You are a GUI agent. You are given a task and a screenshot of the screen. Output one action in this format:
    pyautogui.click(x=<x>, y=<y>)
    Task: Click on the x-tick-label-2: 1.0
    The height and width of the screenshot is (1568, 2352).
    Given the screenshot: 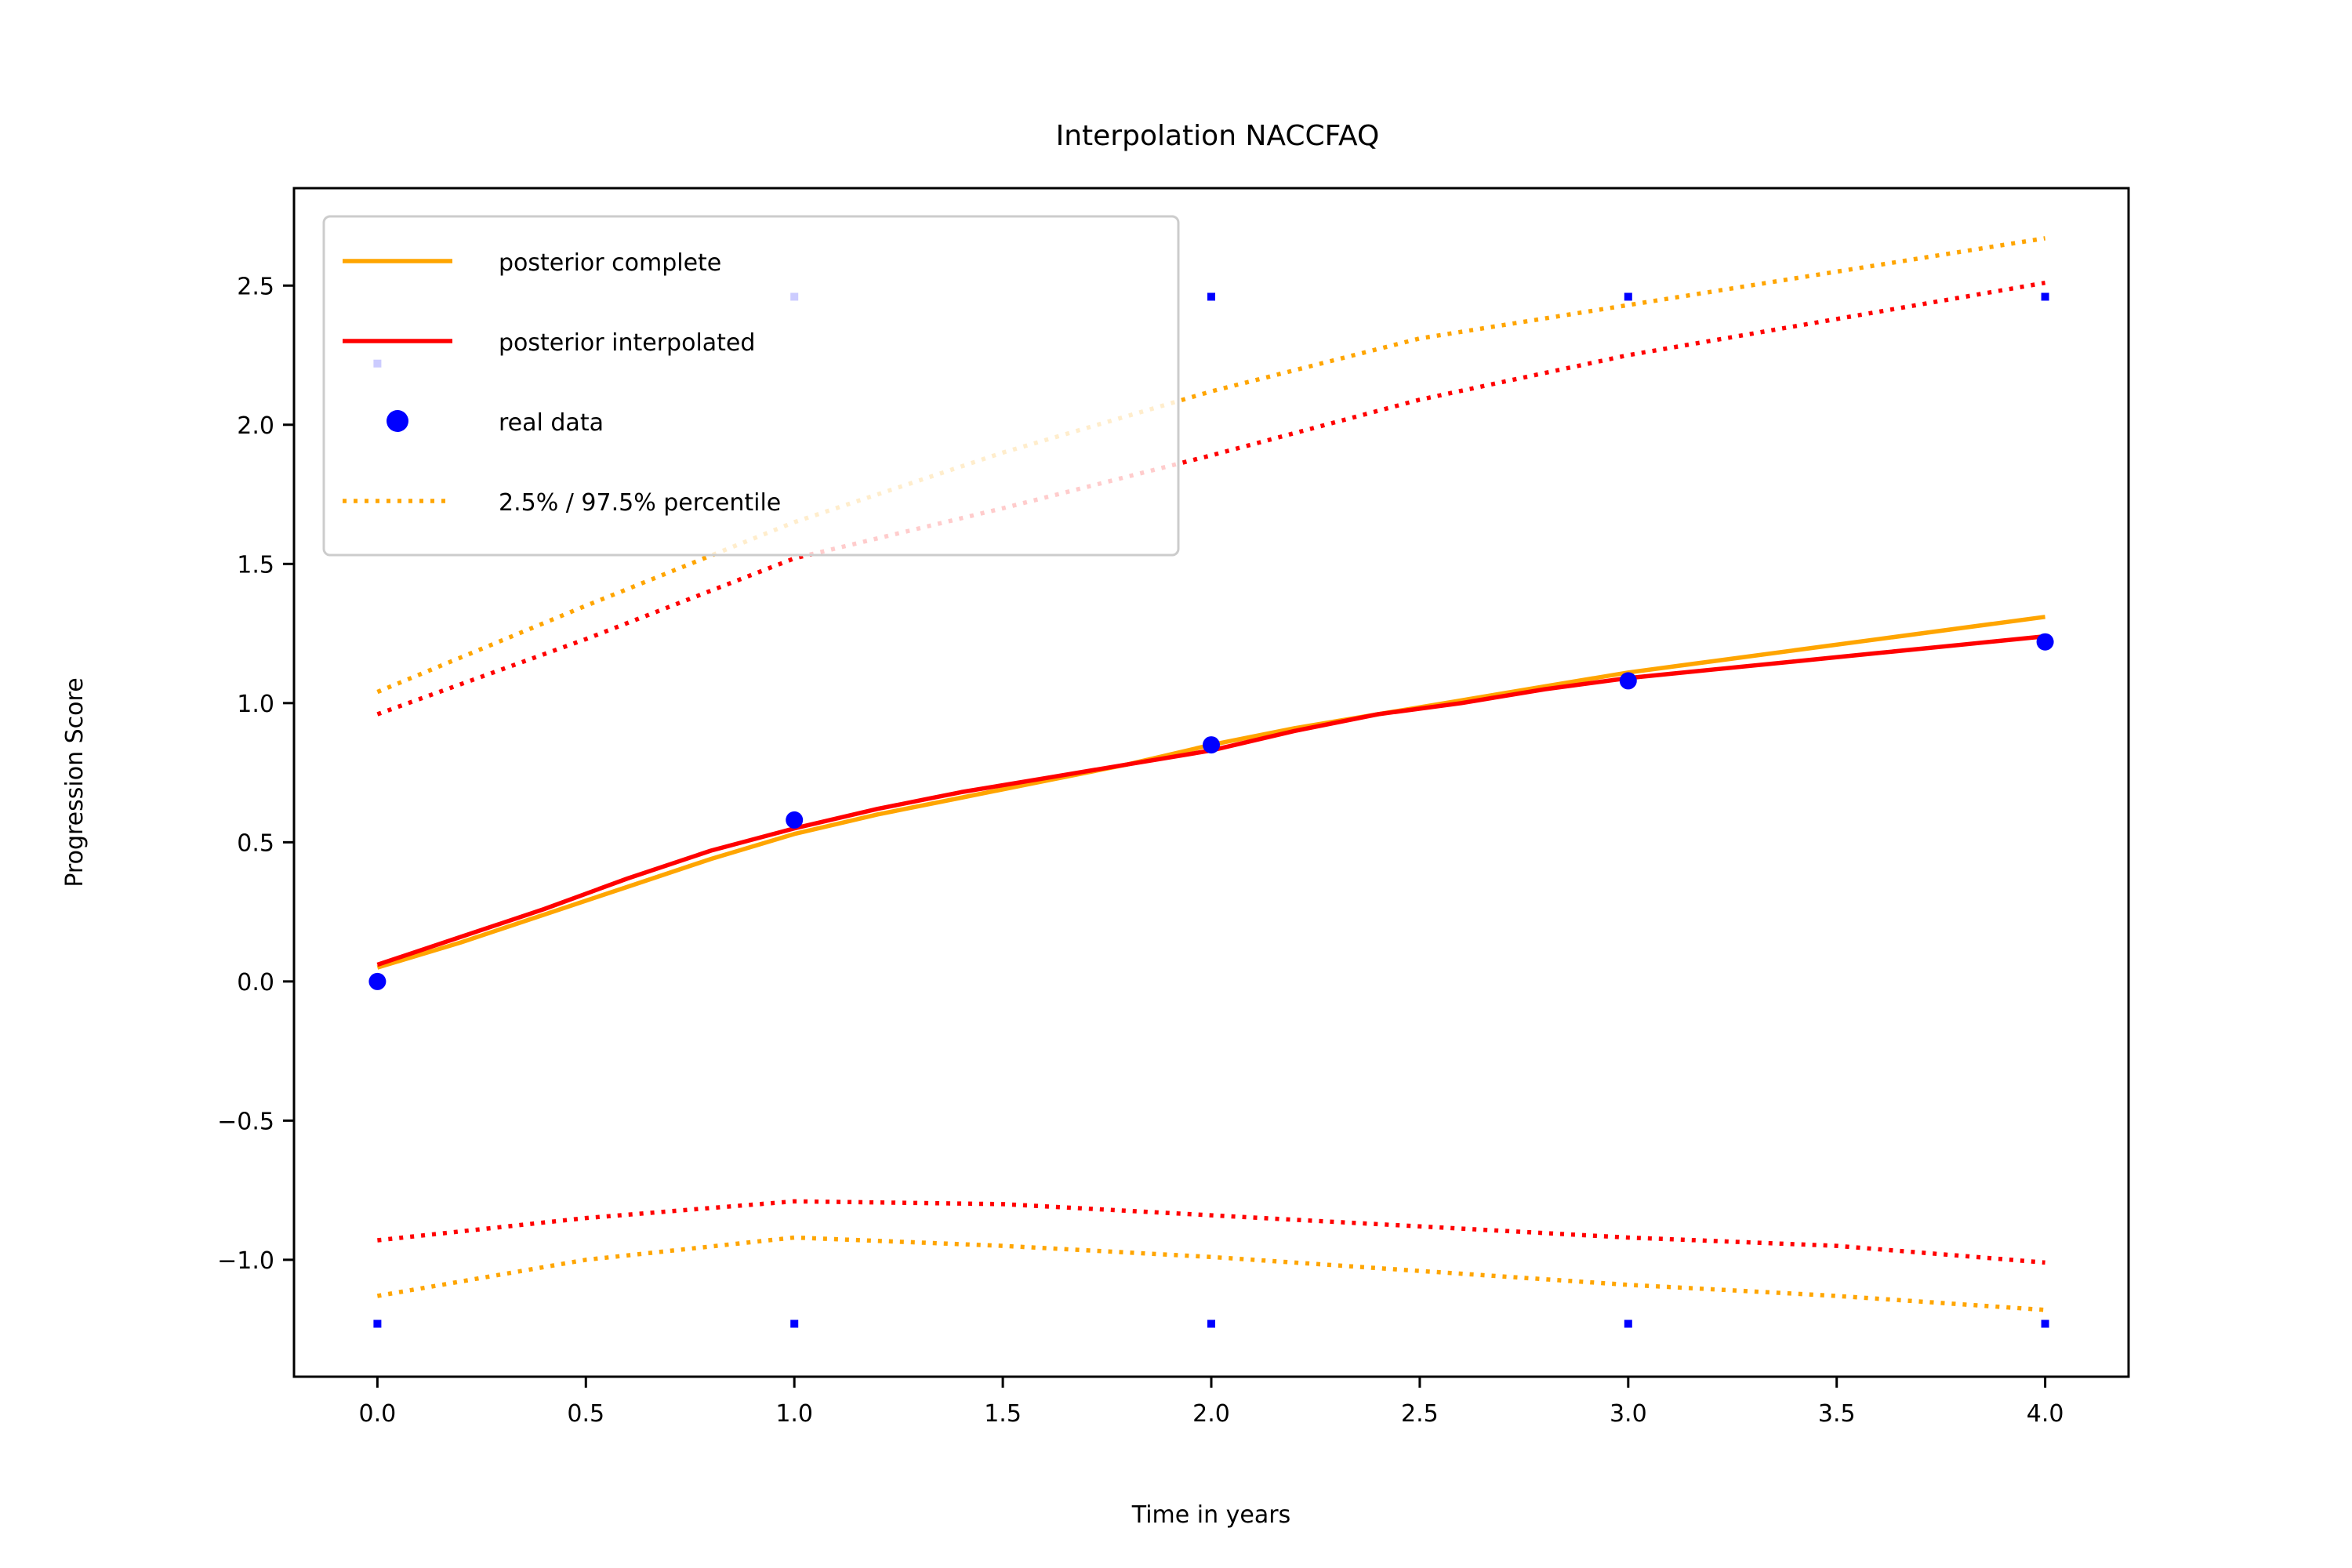 What is the action you would take?
    pyautogui.click(x=794, y=1414)
    